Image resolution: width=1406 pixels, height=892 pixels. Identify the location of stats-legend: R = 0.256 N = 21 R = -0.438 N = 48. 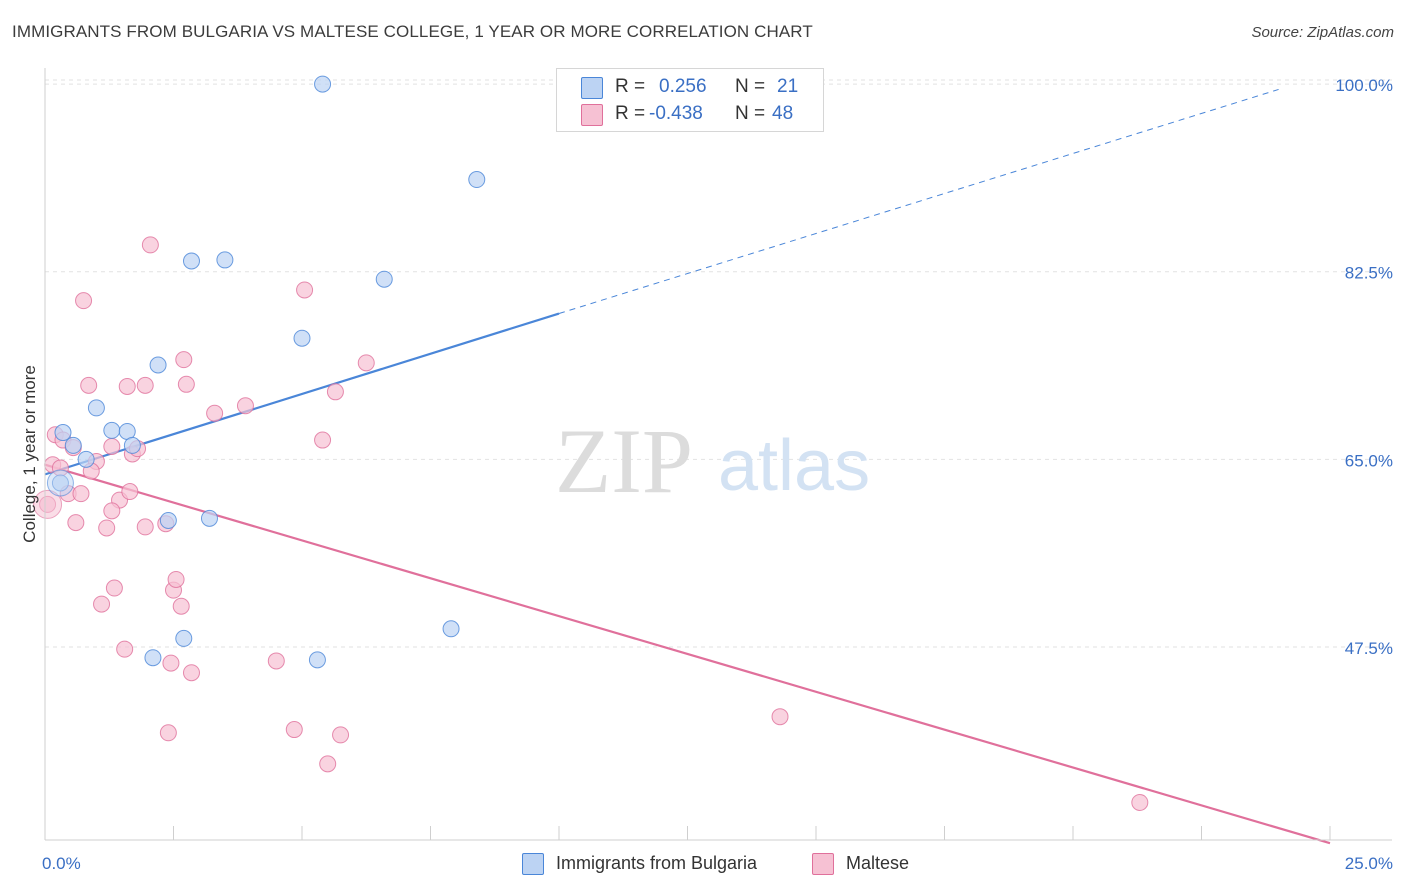
(690, 100).